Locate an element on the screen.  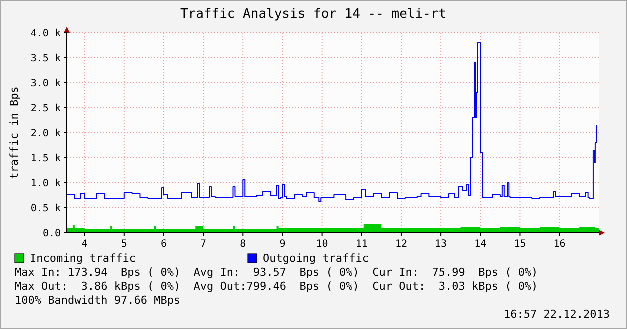
y-tick-label: 3.5 k is located at coordinates (45, 59).